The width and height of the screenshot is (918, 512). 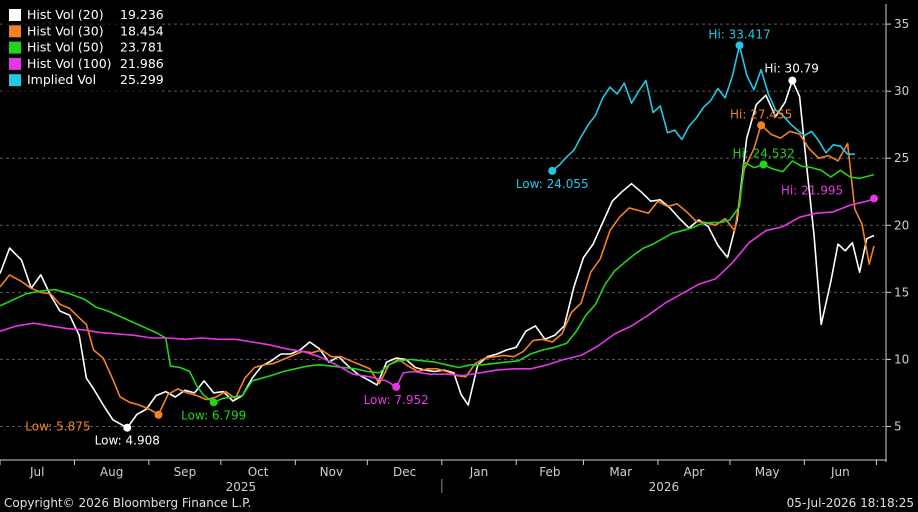 I want to click on annotation-label: Hi: 24.532, so click(x=763, y=154).